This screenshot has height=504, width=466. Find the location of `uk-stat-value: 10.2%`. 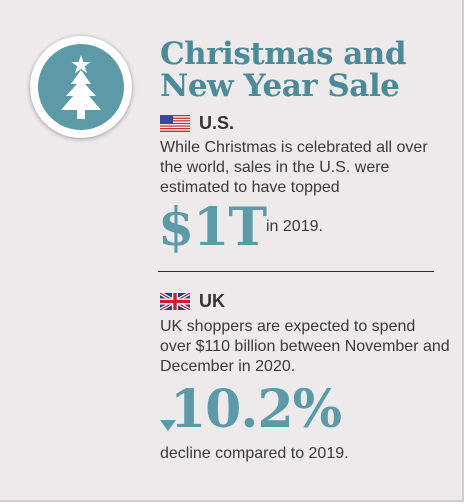

uk-stat-value: 10.2% is located at coordinates (256, 409).